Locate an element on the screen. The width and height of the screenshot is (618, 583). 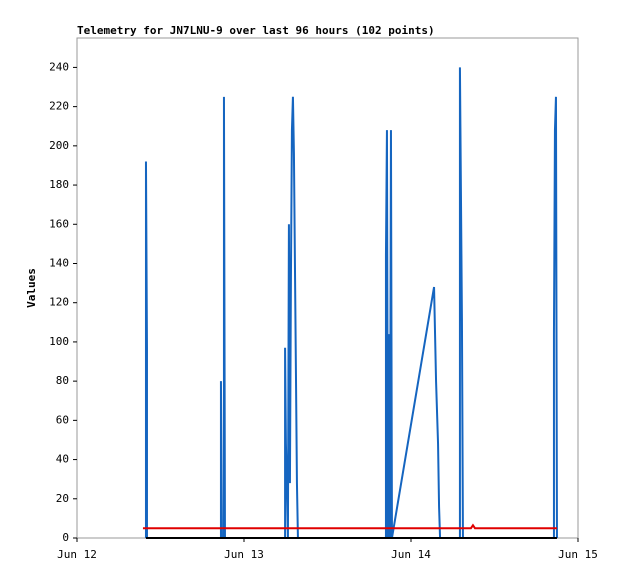
y-tick-label: 200 is located at coordinates (59, 145).